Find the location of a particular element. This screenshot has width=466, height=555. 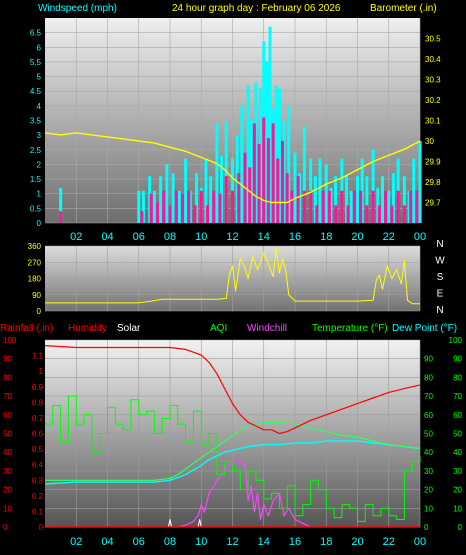

barometer-axis: 29.7 29.8 29.9 30 30.1 30.2 30.3 30.4 30.5 is located at coordinates (433, 121).